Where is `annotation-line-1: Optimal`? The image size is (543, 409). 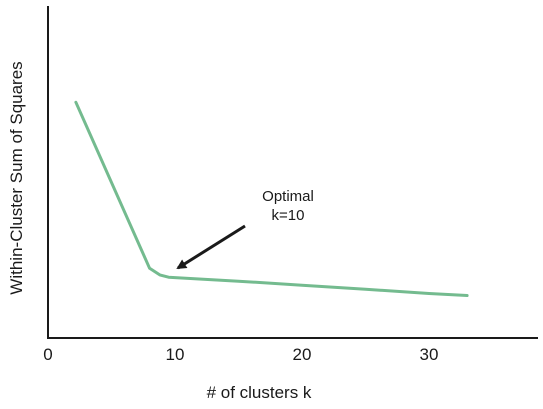 annotation-line-1: Optimal is located at coordinates (288, 196).